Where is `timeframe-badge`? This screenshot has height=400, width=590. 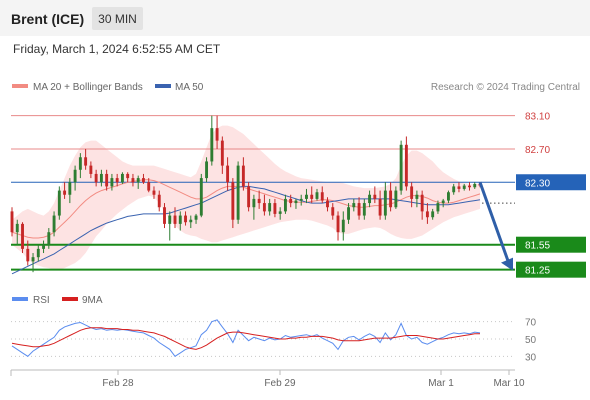 timeframe-badge is located at coordinates (117, 18).